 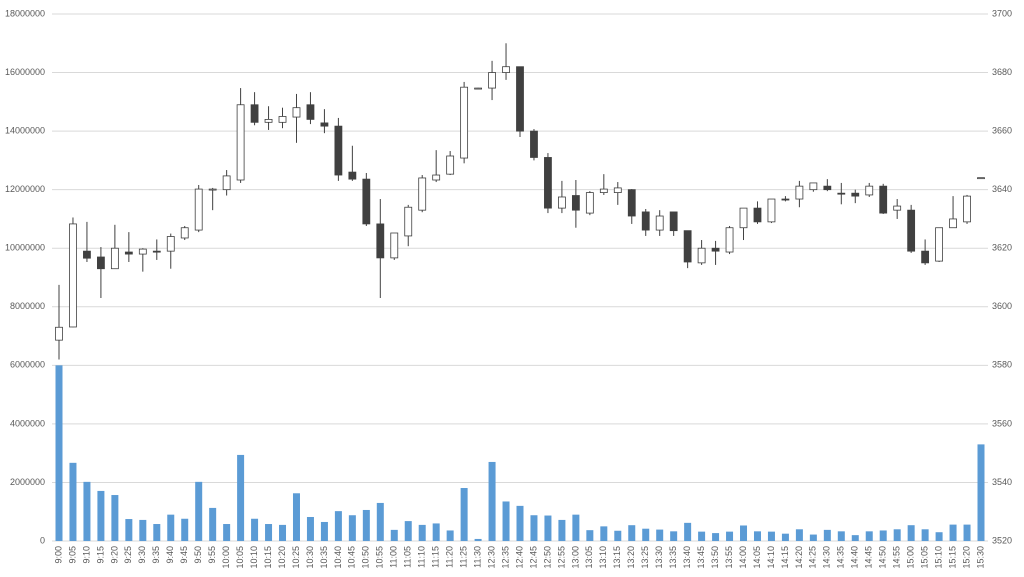 What do you see at coordinates (27, 482) in the screenshot?
I see `y-tick-label: 2000000` at bounding box center [27, 482].